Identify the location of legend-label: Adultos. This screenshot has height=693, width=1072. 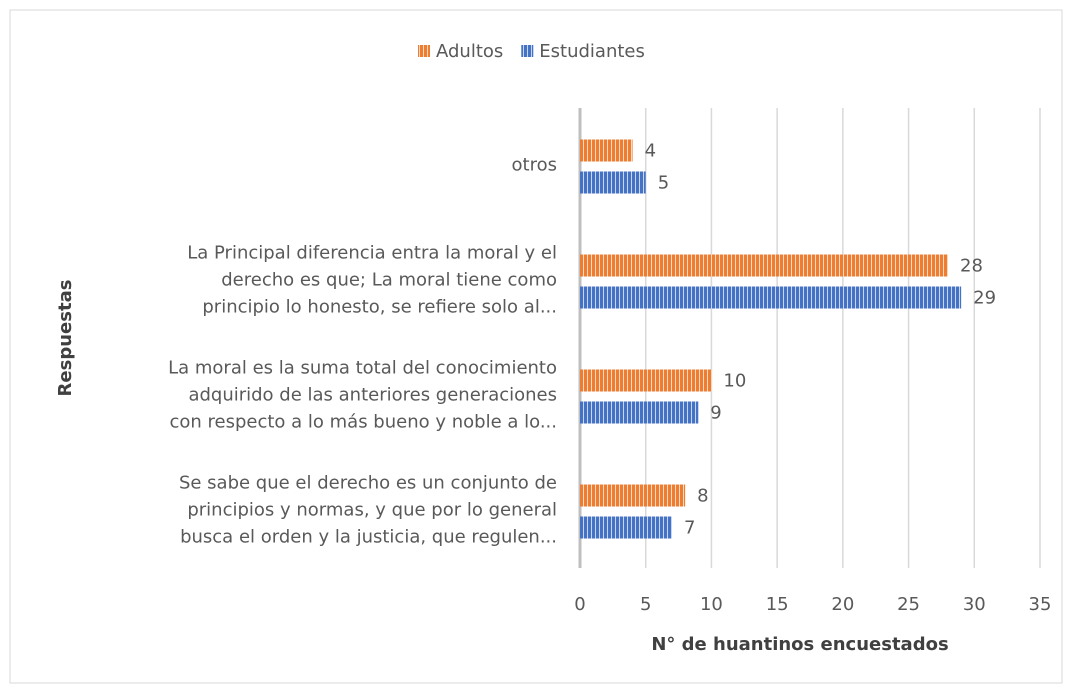
(469, 51).